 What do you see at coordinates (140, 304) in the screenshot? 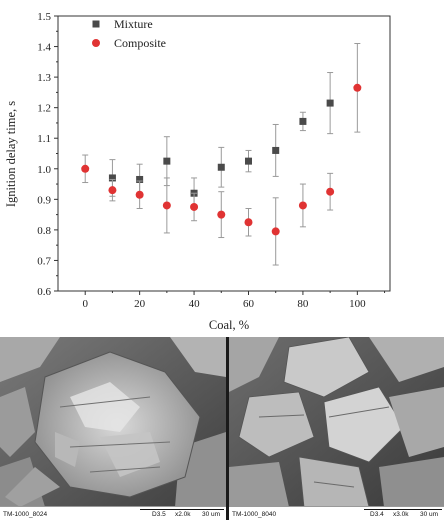
I see `x-tick-label: 20` at bounding box center [140, 304].